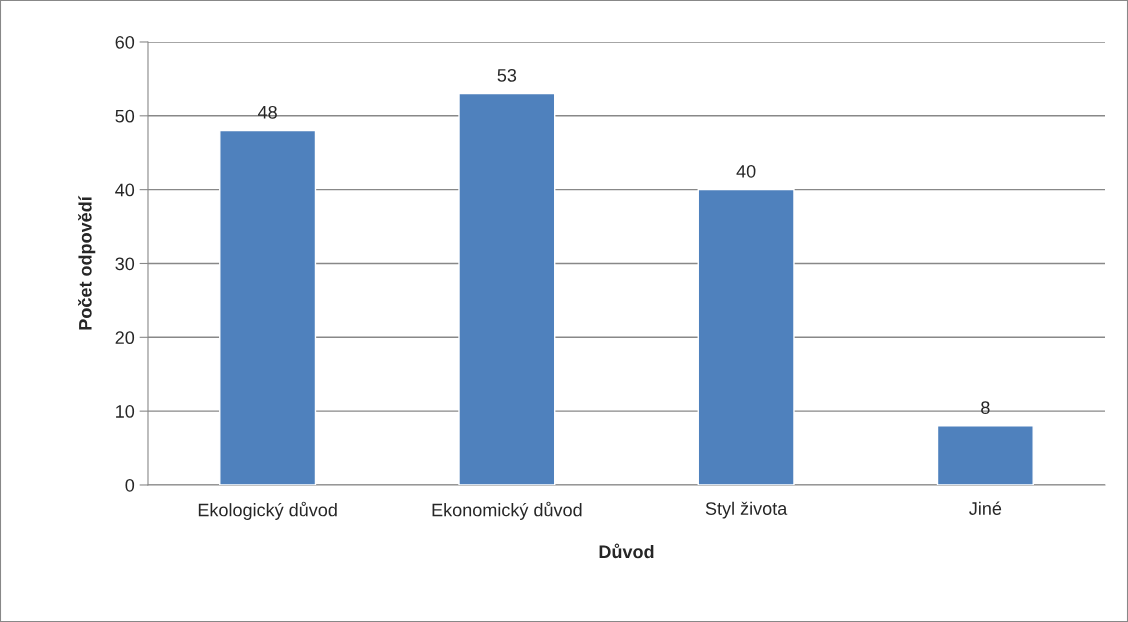 This screenshot has width=1128, height=622. What do you see at coordinates (985, 408) in the screenshot?
I see `data-label: 8` at bounding box center [985, 408].